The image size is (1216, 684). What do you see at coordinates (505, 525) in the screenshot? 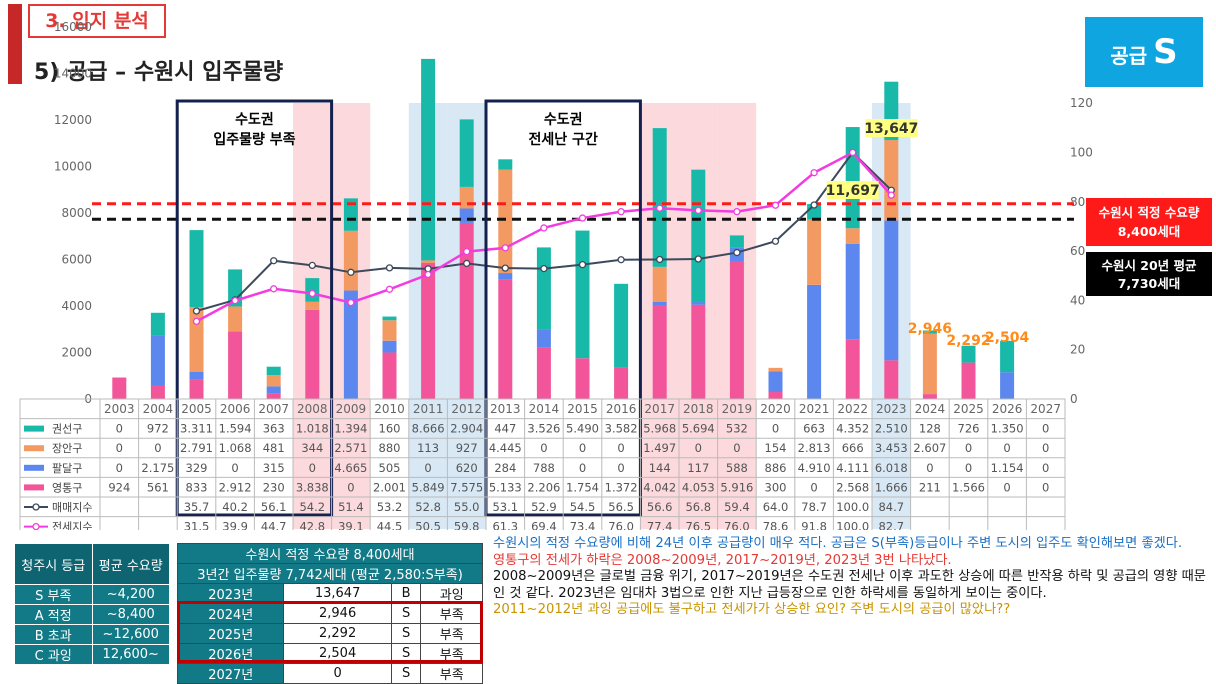
I see `cell-전세지수-2013: 61.3` at bounding box center [505, 525].